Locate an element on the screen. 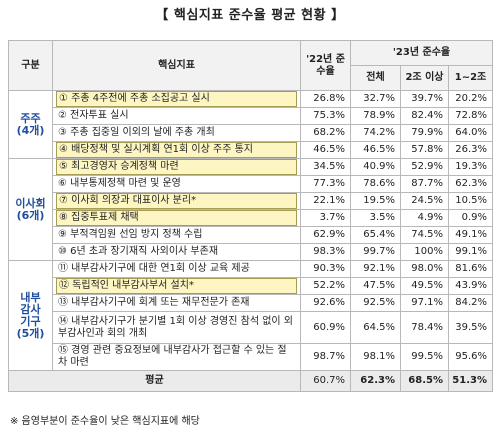 The image size is (500, 432). table-row: ⑥ 내부통제정책 마련 및 운영 77.3% 78.6% 87.7% 62.3% is located at coordinates (251, 184).